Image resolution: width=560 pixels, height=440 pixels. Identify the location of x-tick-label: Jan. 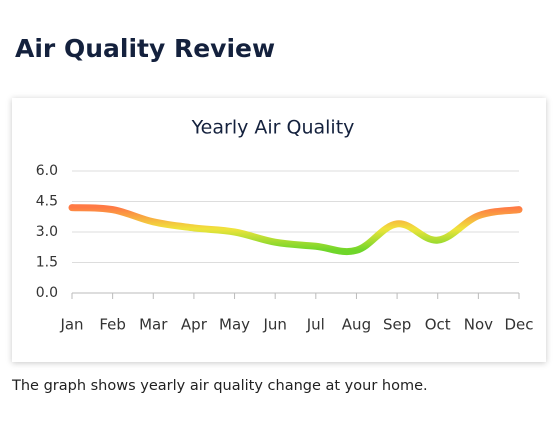
(71, 325).